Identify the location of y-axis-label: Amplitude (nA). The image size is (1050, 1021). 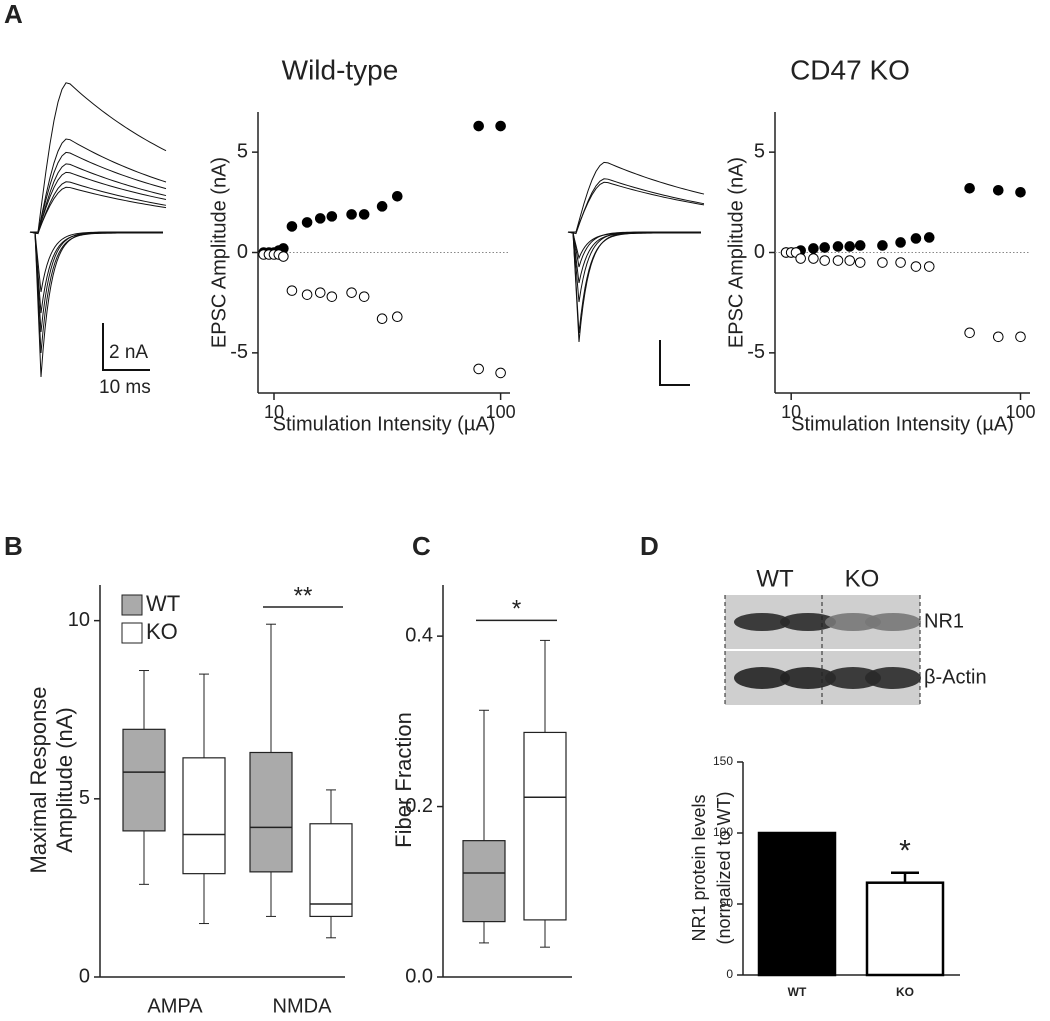
(64, 780).